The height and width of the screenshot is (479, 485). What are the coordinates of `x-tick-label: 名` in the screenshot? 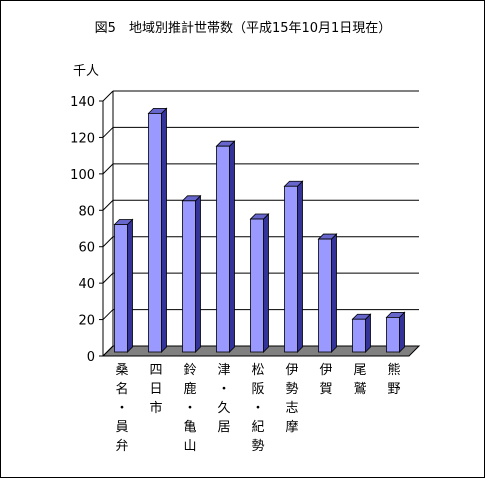 It's located at (121, 389).